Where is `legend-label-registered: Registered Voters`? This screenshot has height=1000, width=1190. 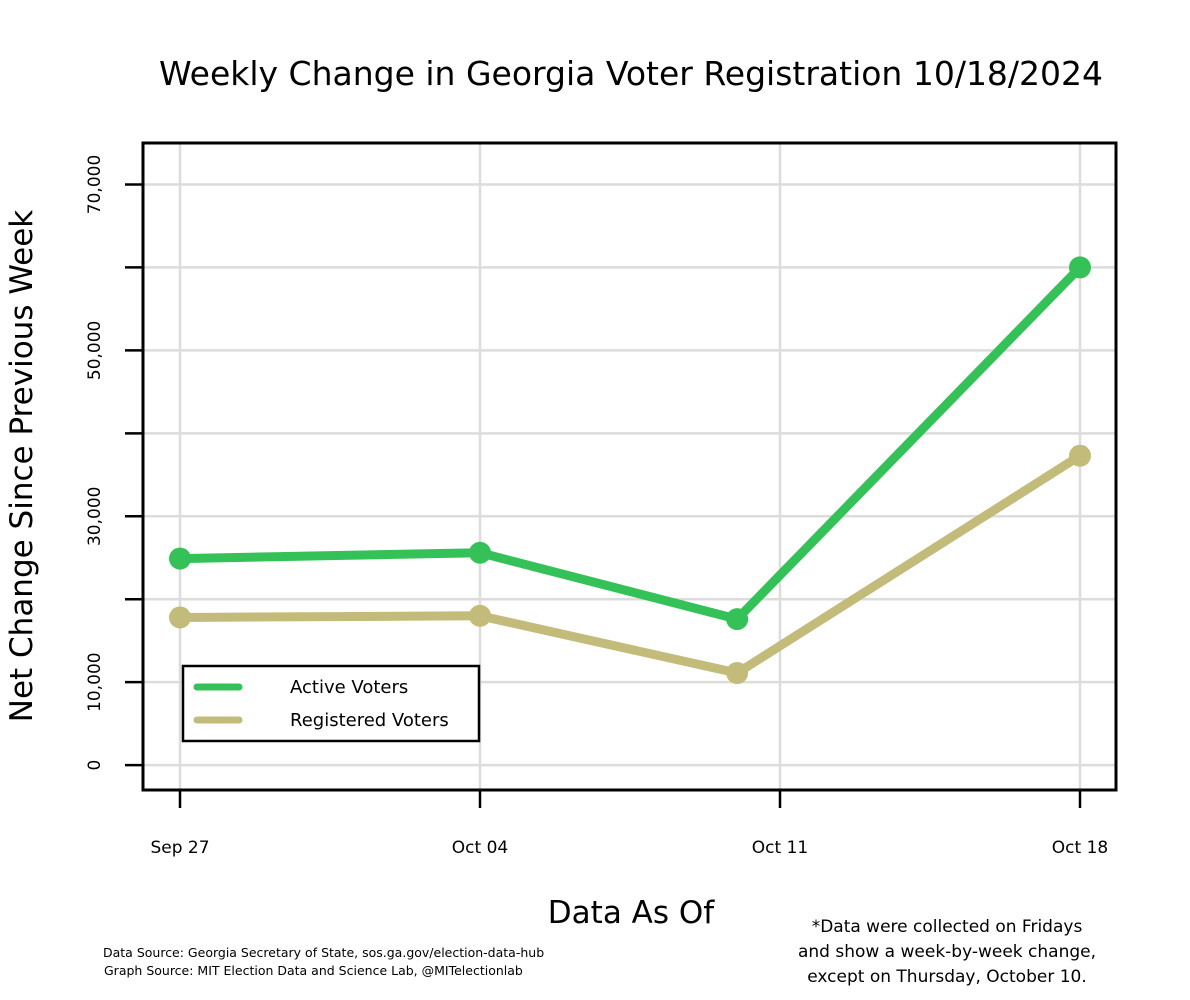
legend-label-registered: Registered Voters is located at coordinates (369, 720).